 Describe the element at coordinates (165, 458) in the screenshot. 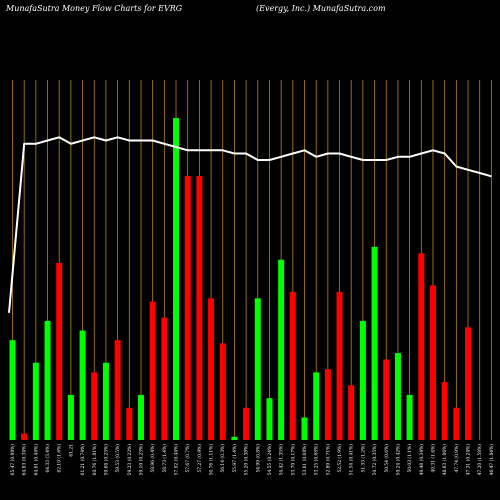

I see `x-tick-label: 58.73 (1.4%)` at that location.